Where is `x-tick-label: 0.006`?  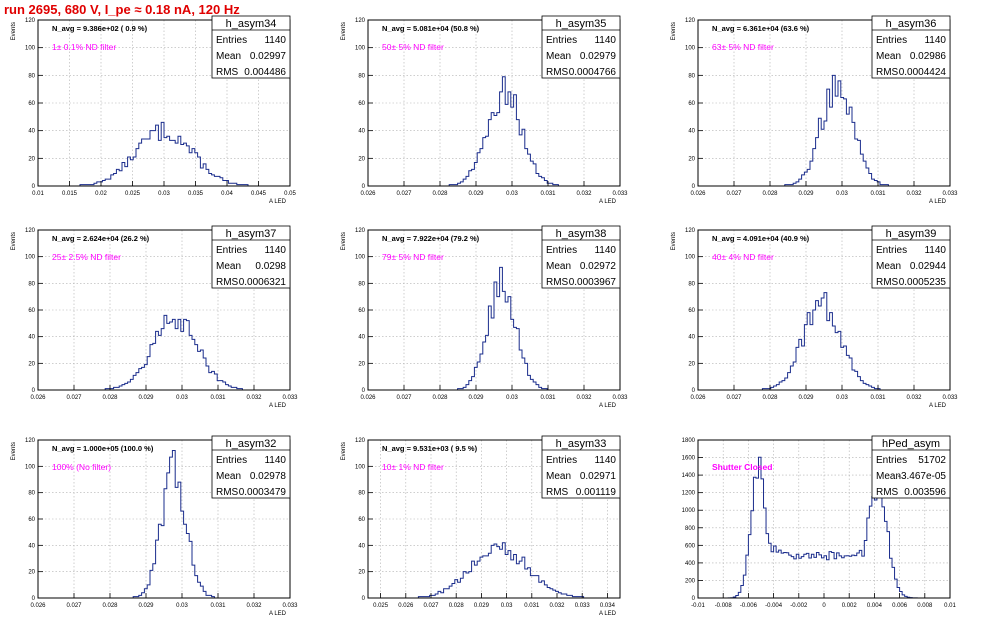
x-tick-label: 0.006 is located at coordinates (900, 606).